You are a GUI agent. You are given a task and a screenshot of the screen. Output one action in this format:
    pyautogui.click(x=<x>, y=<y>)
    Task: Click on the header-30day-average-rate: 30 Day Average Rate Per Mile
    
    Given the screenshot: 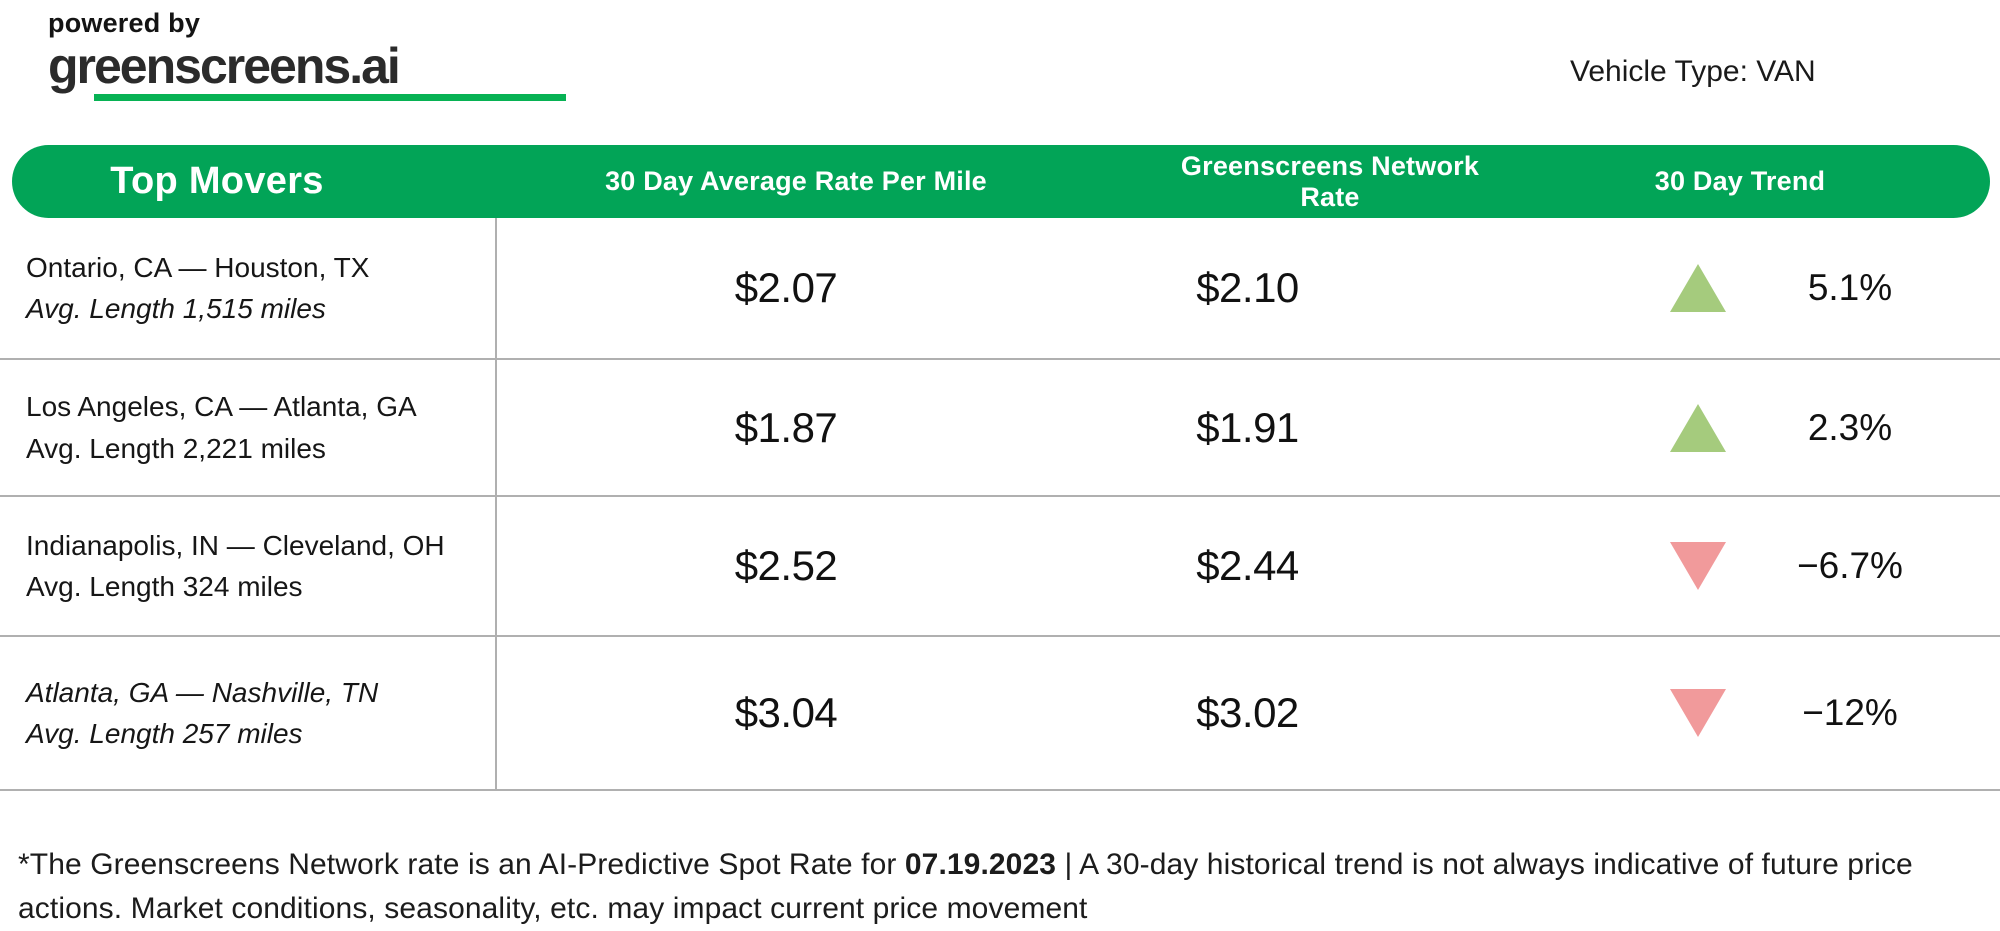 What is the action you would take?
    pyautogui.click(x=796, y=181)
    